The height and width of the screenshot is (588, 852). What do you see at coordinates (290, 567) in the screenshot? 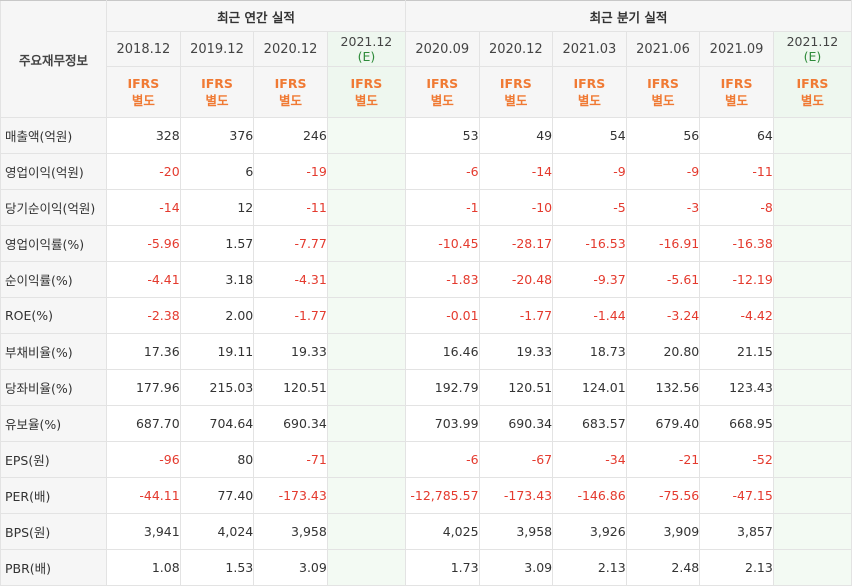
I see `table-cell: 3.09` at bounding box center [290, 567].